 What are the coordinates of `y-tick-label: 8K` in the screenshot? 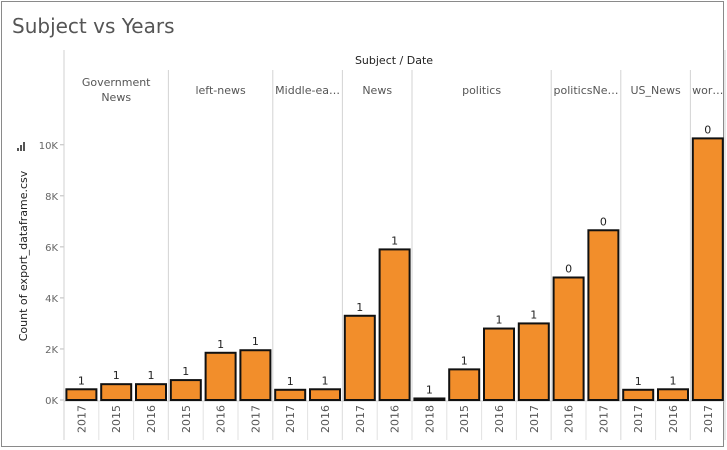 It's located at (51, 197).